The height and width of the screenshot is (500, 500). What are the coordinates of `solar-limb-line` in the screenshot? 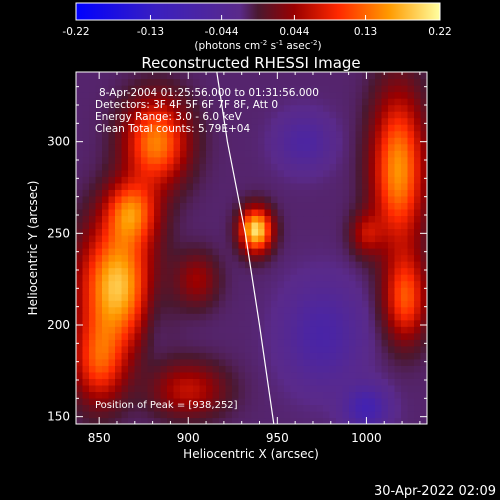 It's located at (245, 248).